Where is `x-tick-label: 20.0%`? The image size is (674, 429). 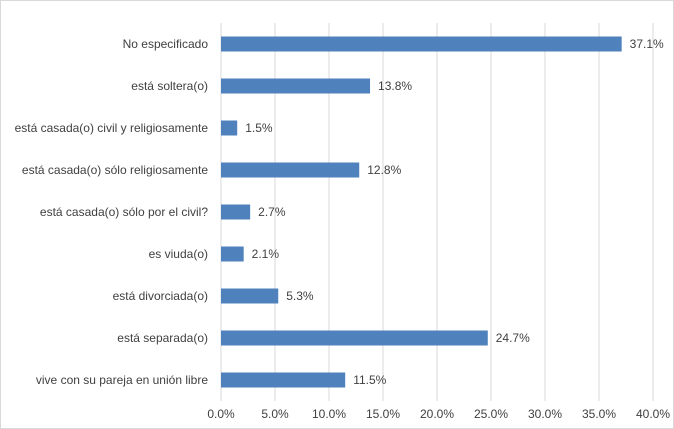 x-tick-label: 20.0% is located at coordinates (437, 414).